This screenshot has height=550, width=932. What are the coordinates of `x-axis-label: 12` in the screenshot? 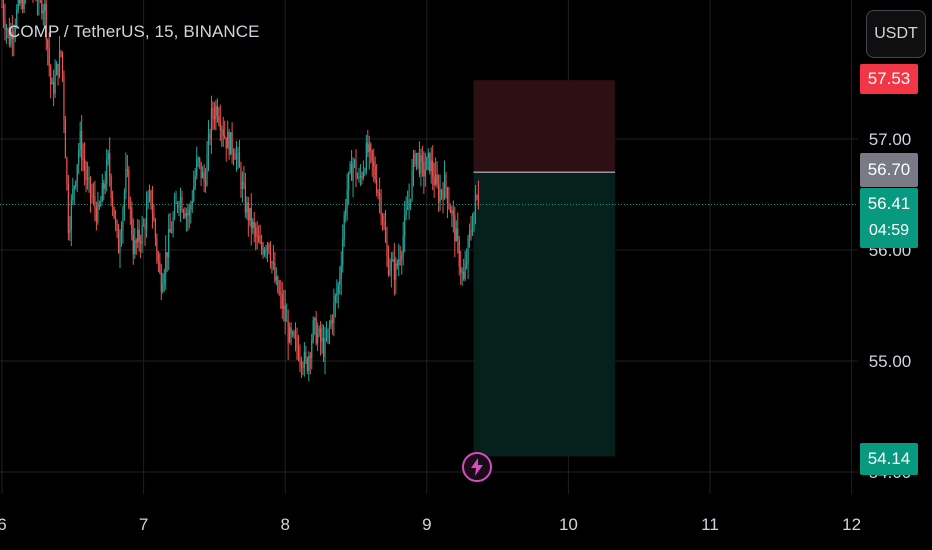 It's located at (851, 524).